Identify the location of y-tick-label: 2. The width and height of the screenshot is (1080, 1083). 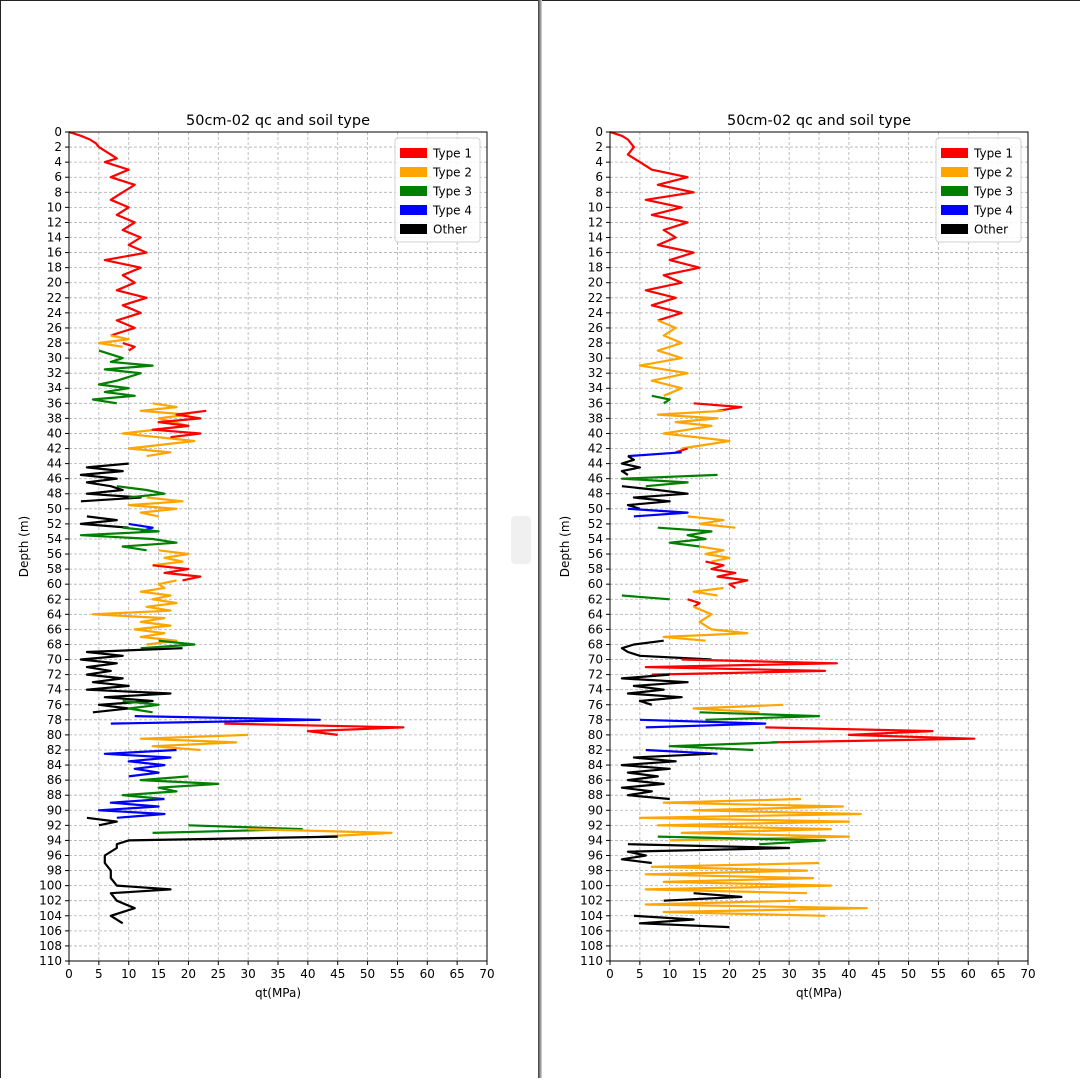
(599, 147).